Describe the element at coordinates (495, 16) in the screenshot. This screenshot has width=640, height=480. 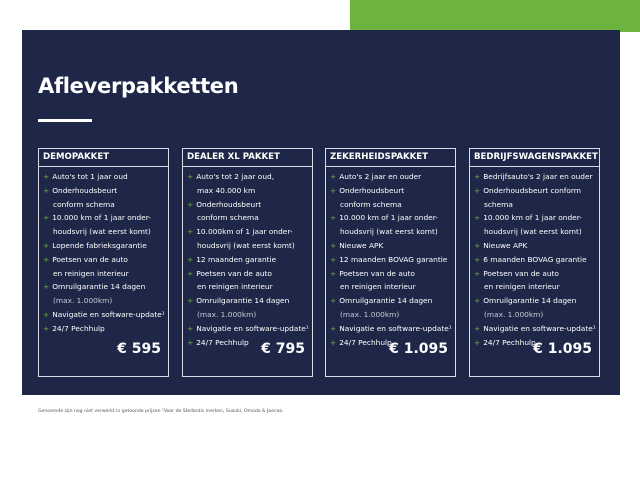
I see `accent-block` at that location.